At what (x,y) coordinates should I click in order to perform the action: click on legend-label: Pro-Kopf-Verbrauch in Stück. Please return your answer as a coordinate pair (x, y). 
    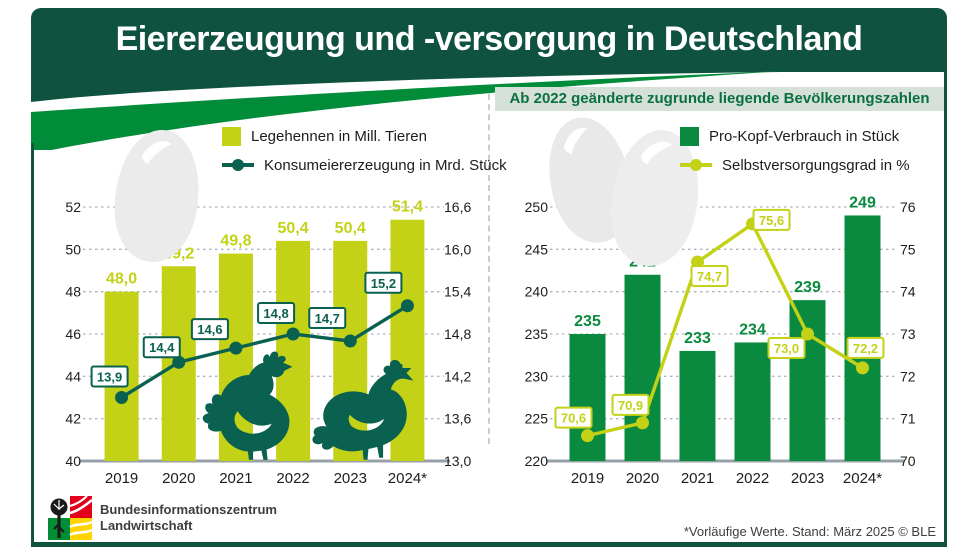
    Looking at the image, I should click on (804, 136).